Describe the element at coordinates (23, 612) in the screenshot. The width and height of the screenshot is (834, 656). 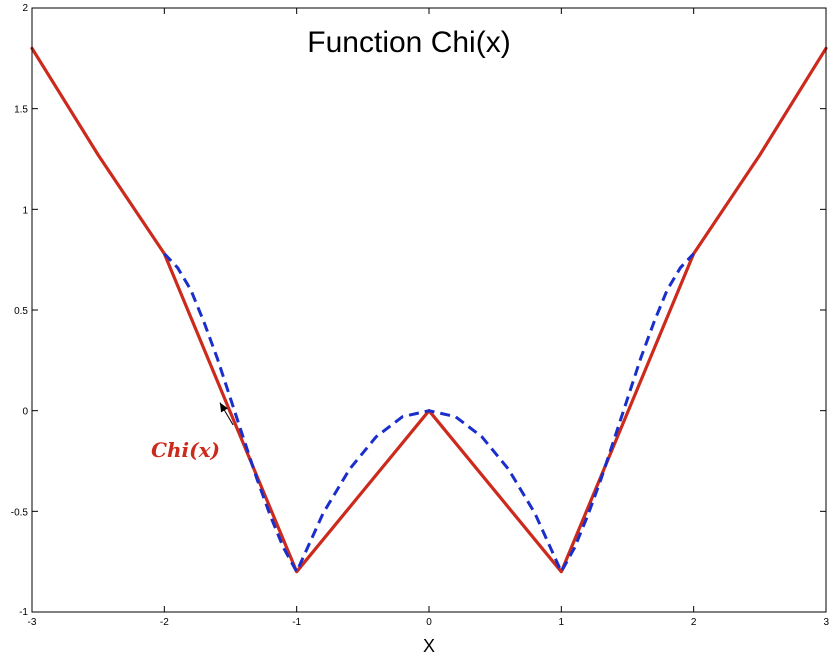
I see `y-tick-label: -1` at that location.